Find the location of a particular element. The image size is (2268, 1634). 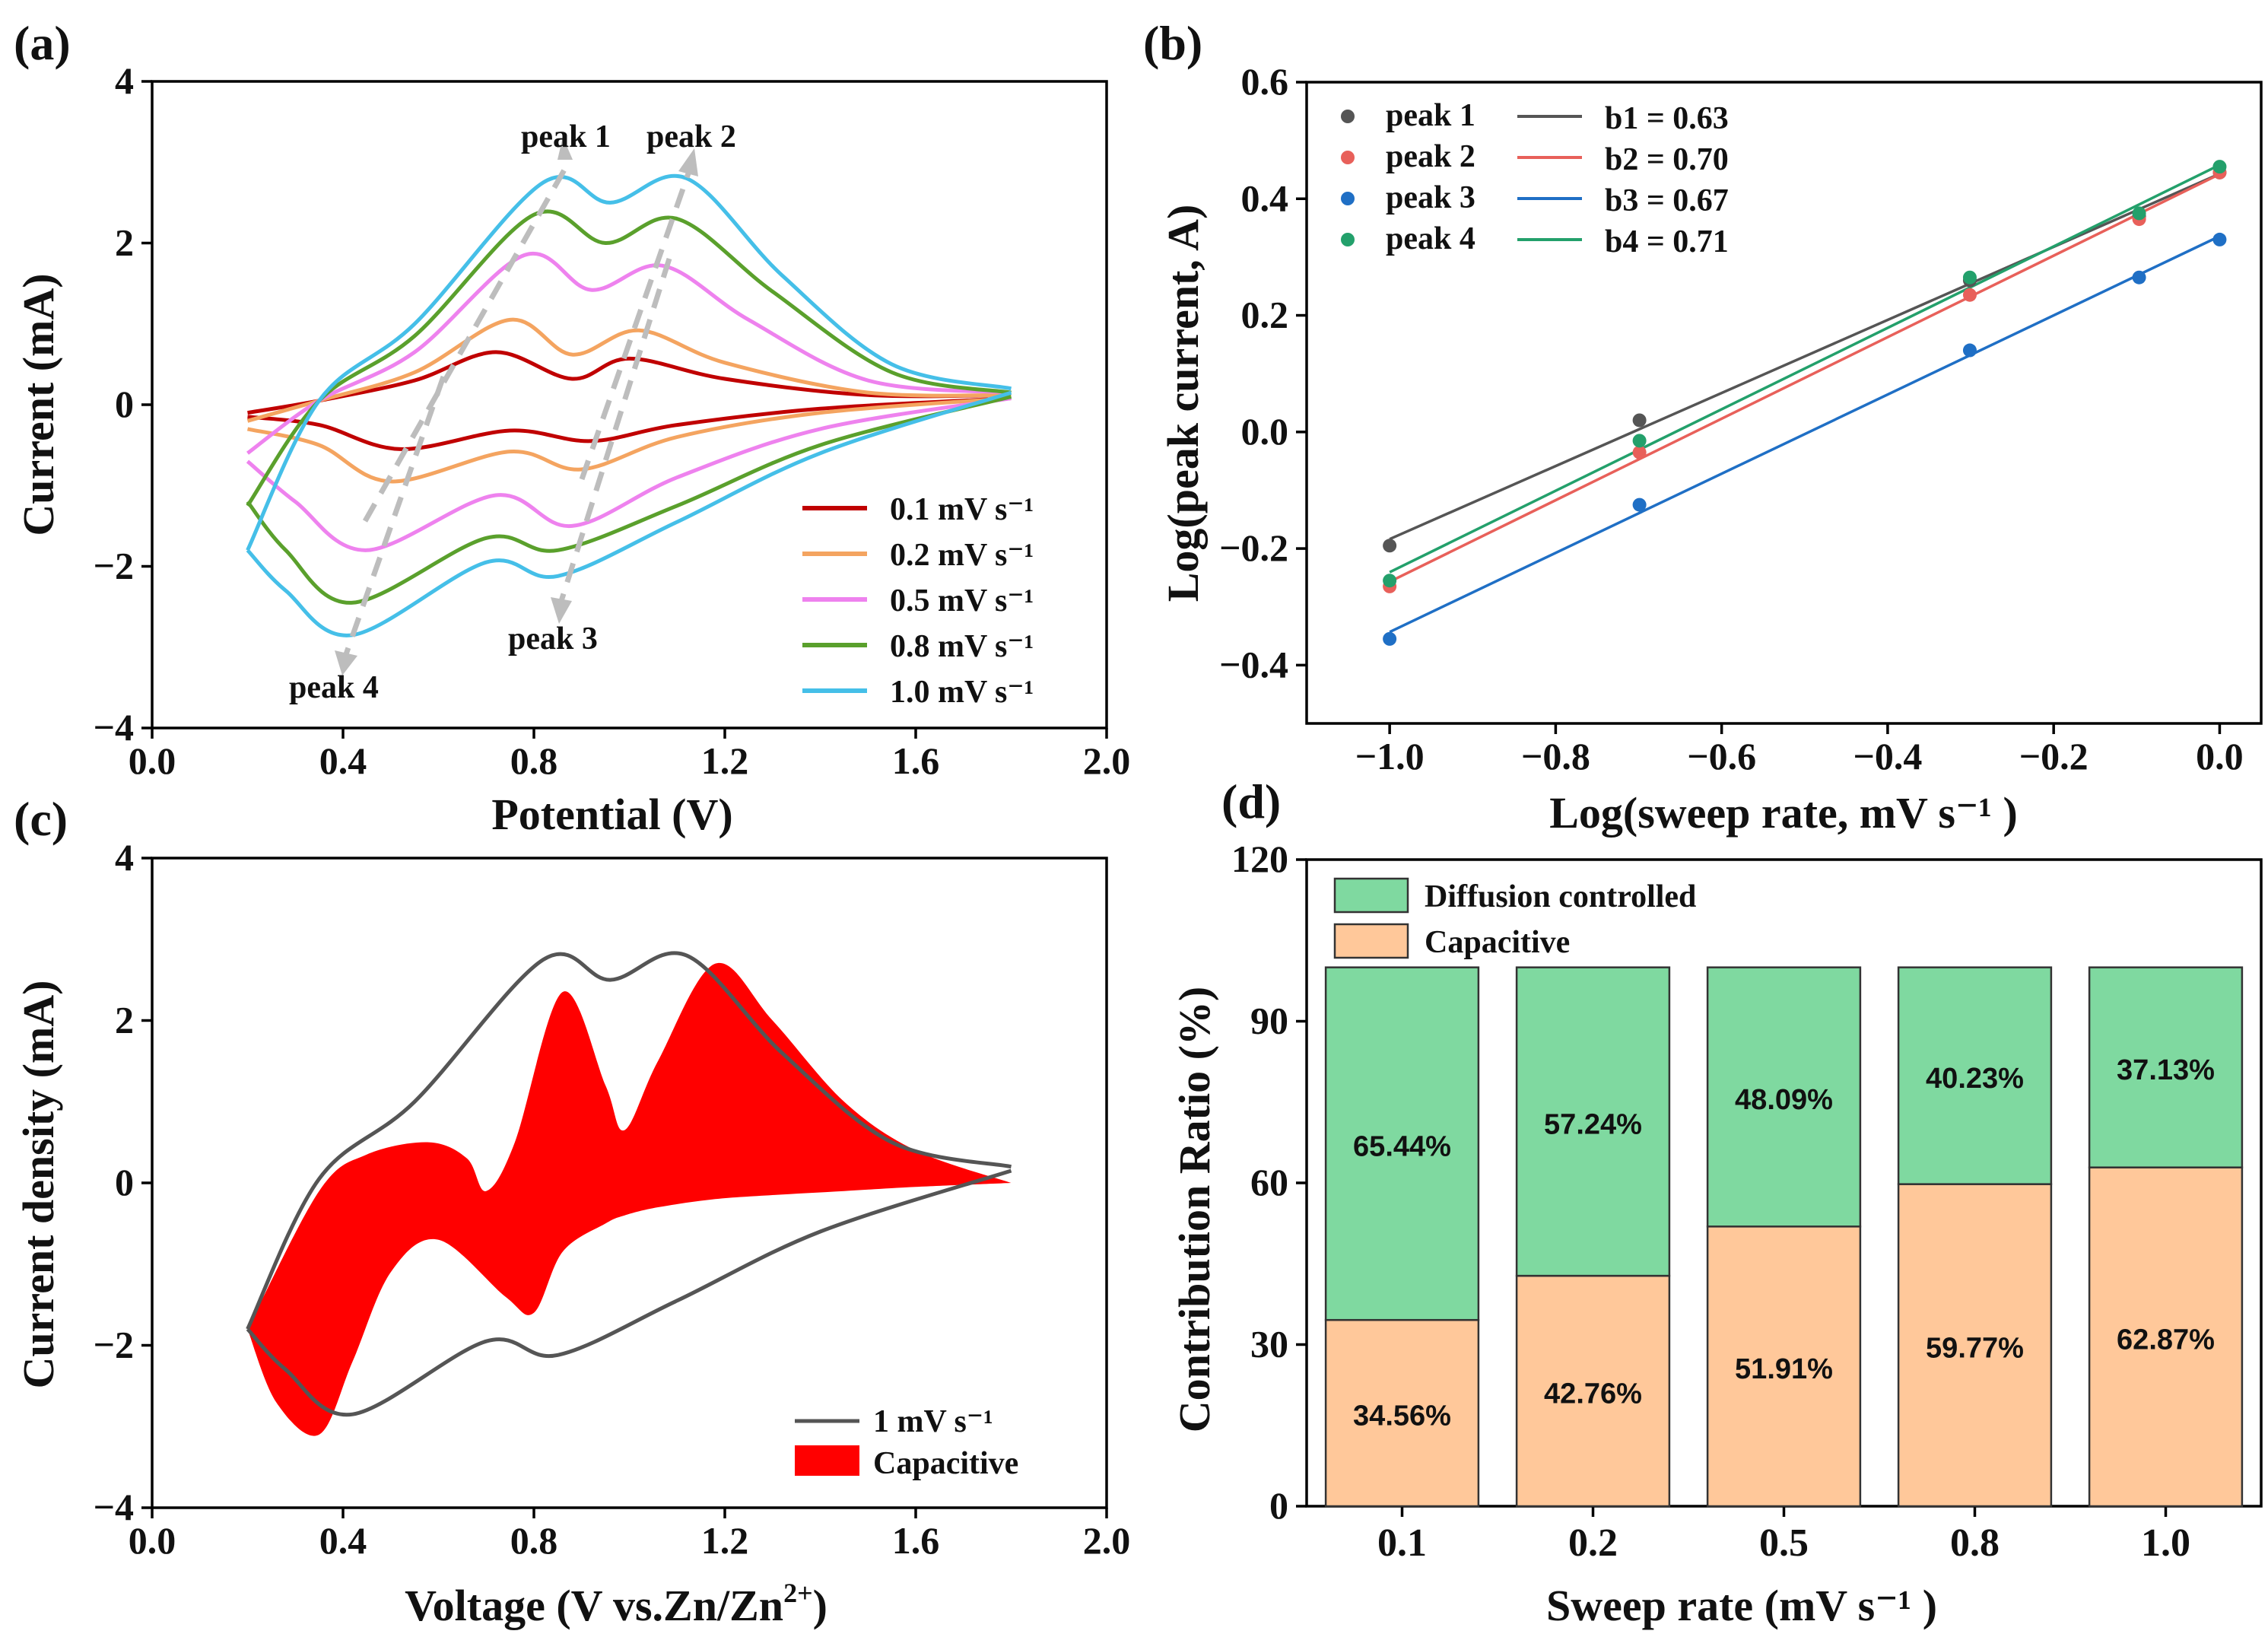

c-xtick-label: 1.6 is located at coordinates (916, 1540).